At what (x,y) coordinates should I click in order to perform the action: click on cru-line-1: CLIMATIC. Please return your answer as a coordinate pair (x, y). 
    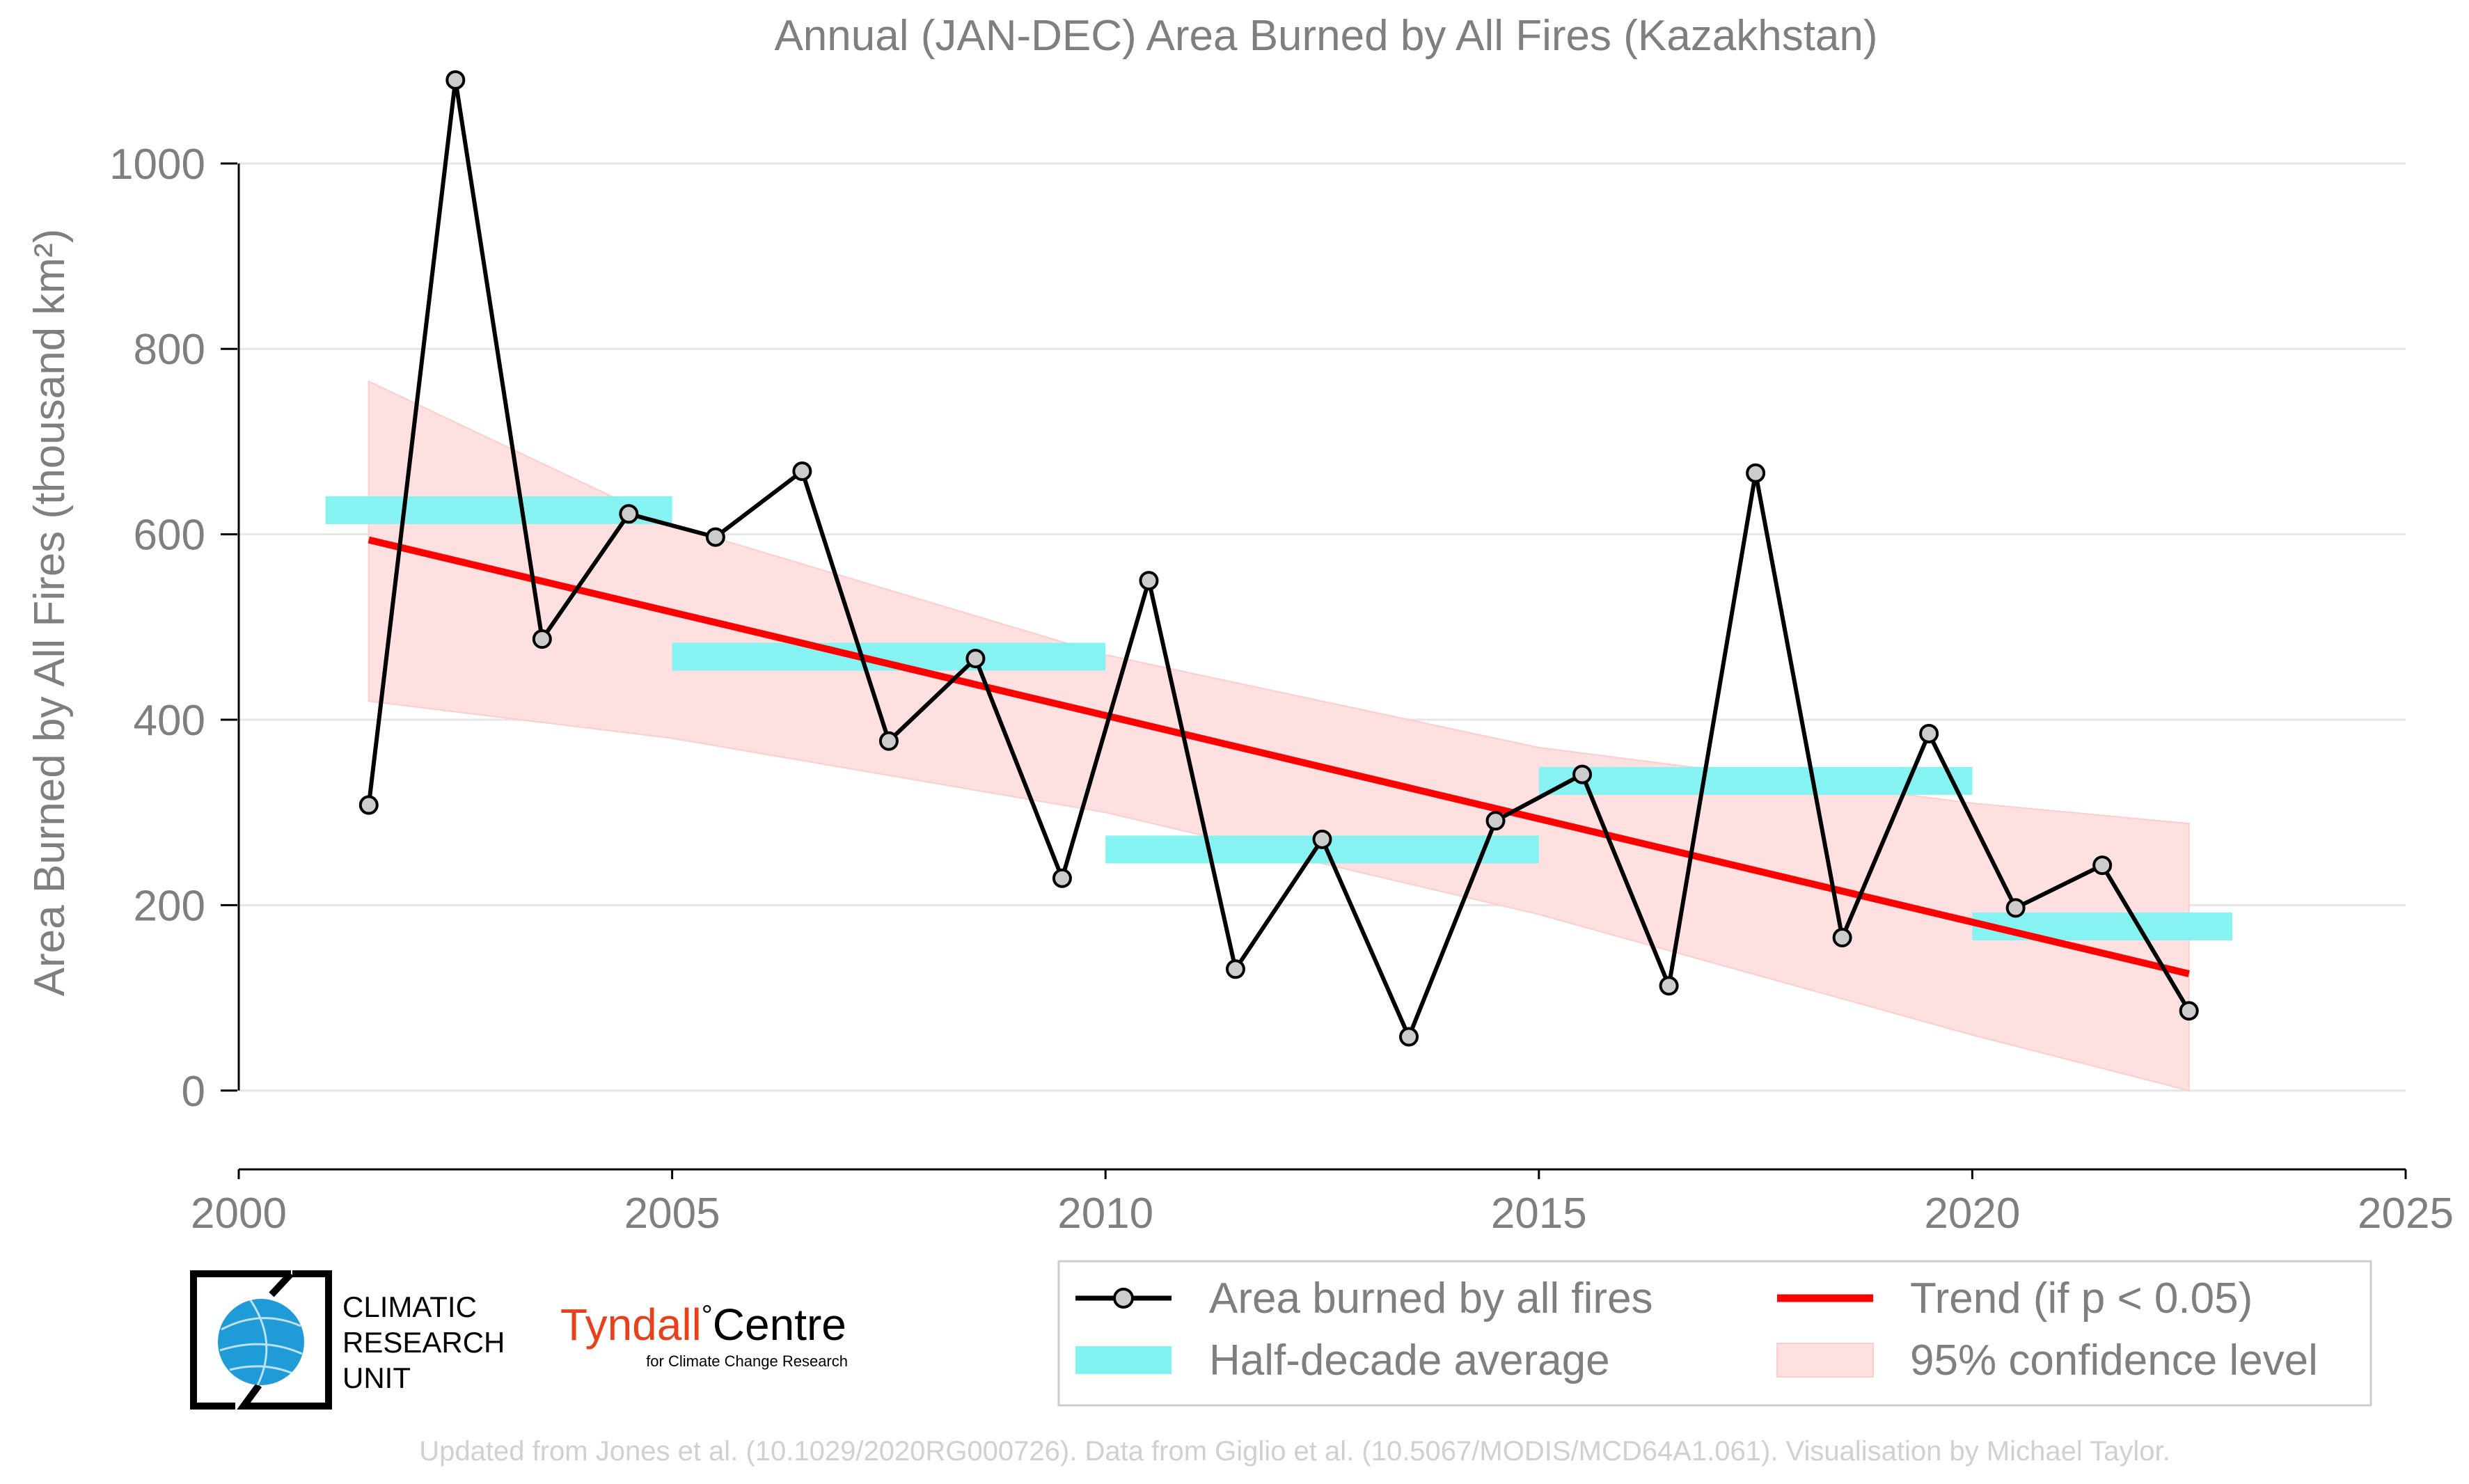
    Looking at the image, I should click on (409, 1306).